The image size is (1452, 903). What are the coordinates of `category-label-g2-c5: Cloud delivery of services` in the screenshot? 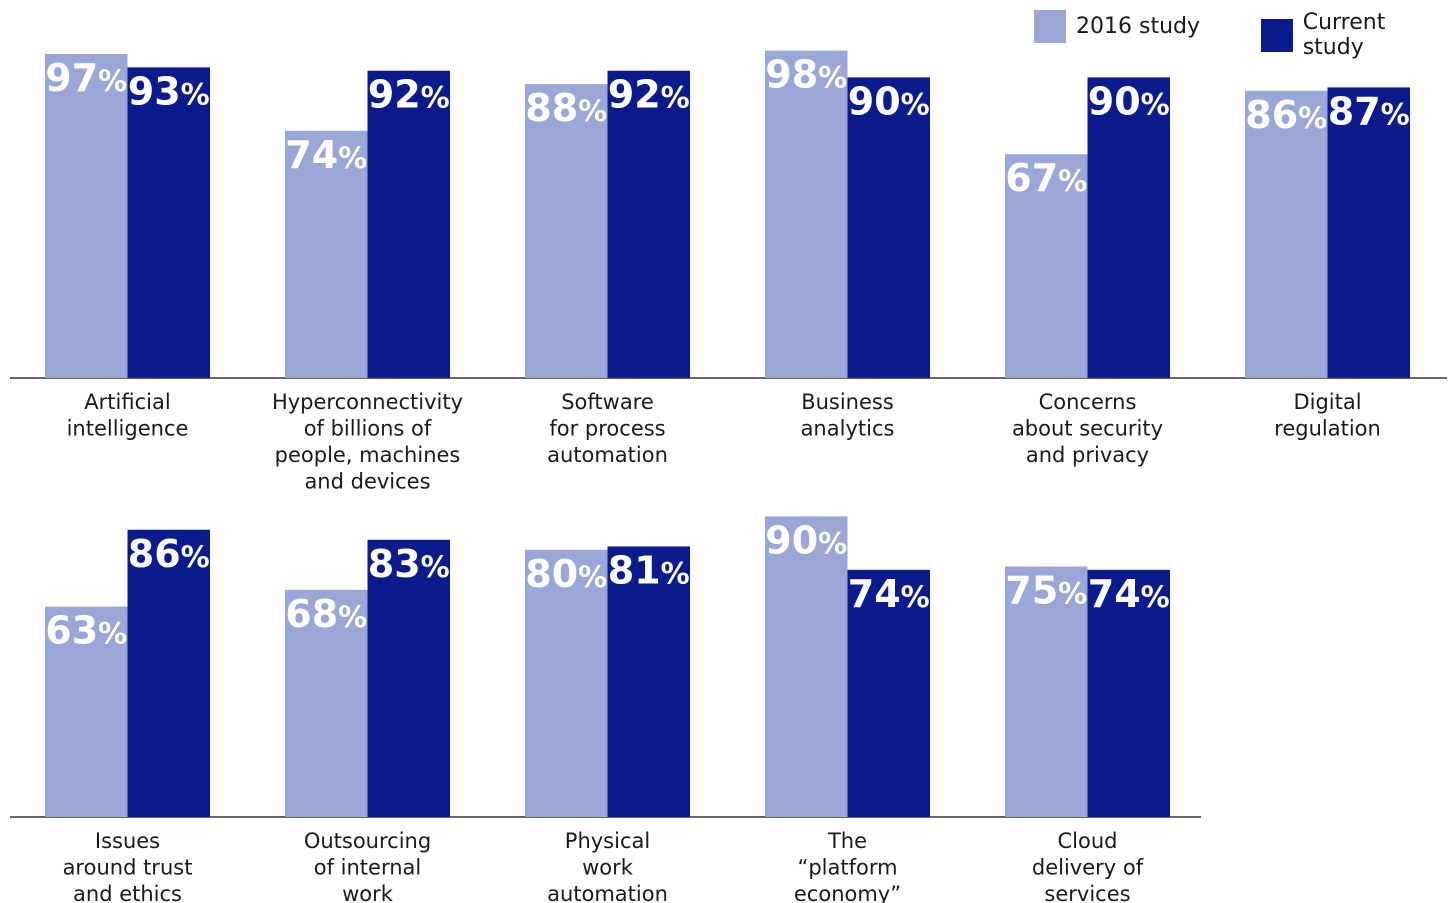 It's located at (1088, 866).